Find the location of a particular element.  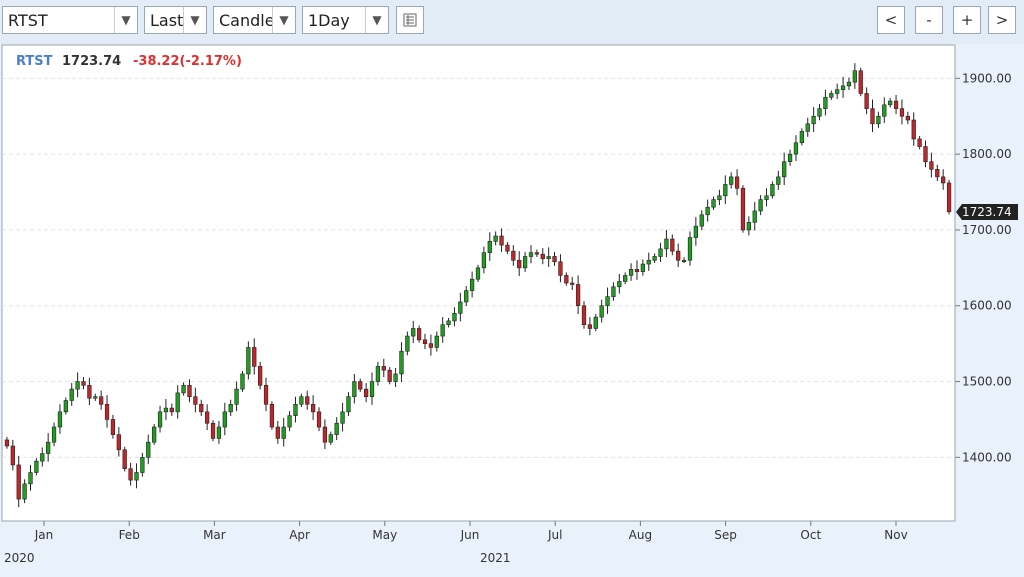

list-icon is located at coordinates (410, 20).